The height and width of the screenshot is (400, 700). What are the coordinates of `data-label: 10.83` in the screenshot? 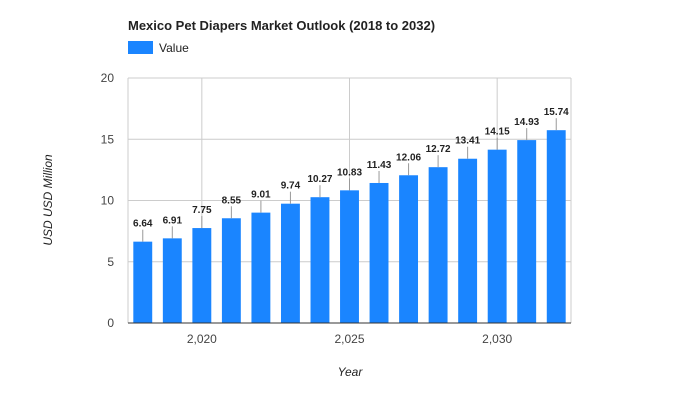 It's located at (349, 172).